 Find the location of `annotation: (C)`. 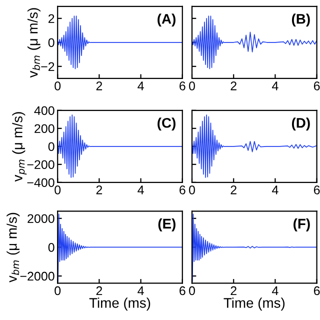

annotation: (C) is located at coordinates (167, 124).